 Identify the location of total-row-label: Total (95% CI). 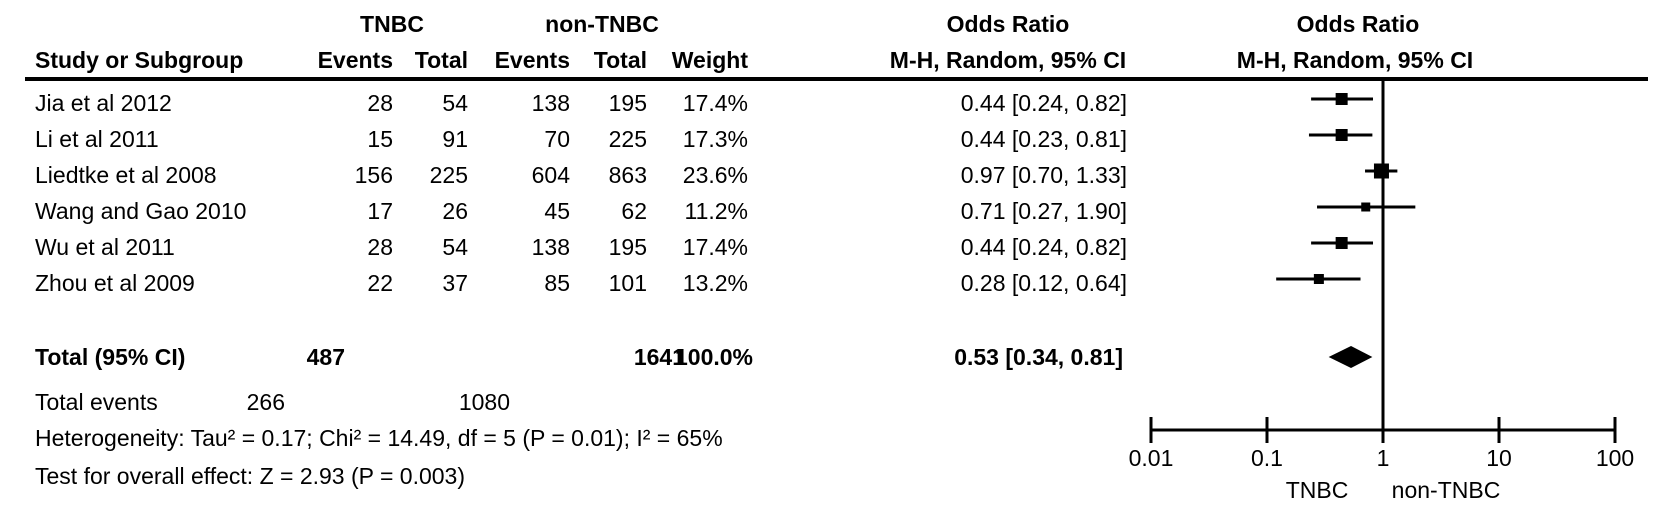
(110, 357).